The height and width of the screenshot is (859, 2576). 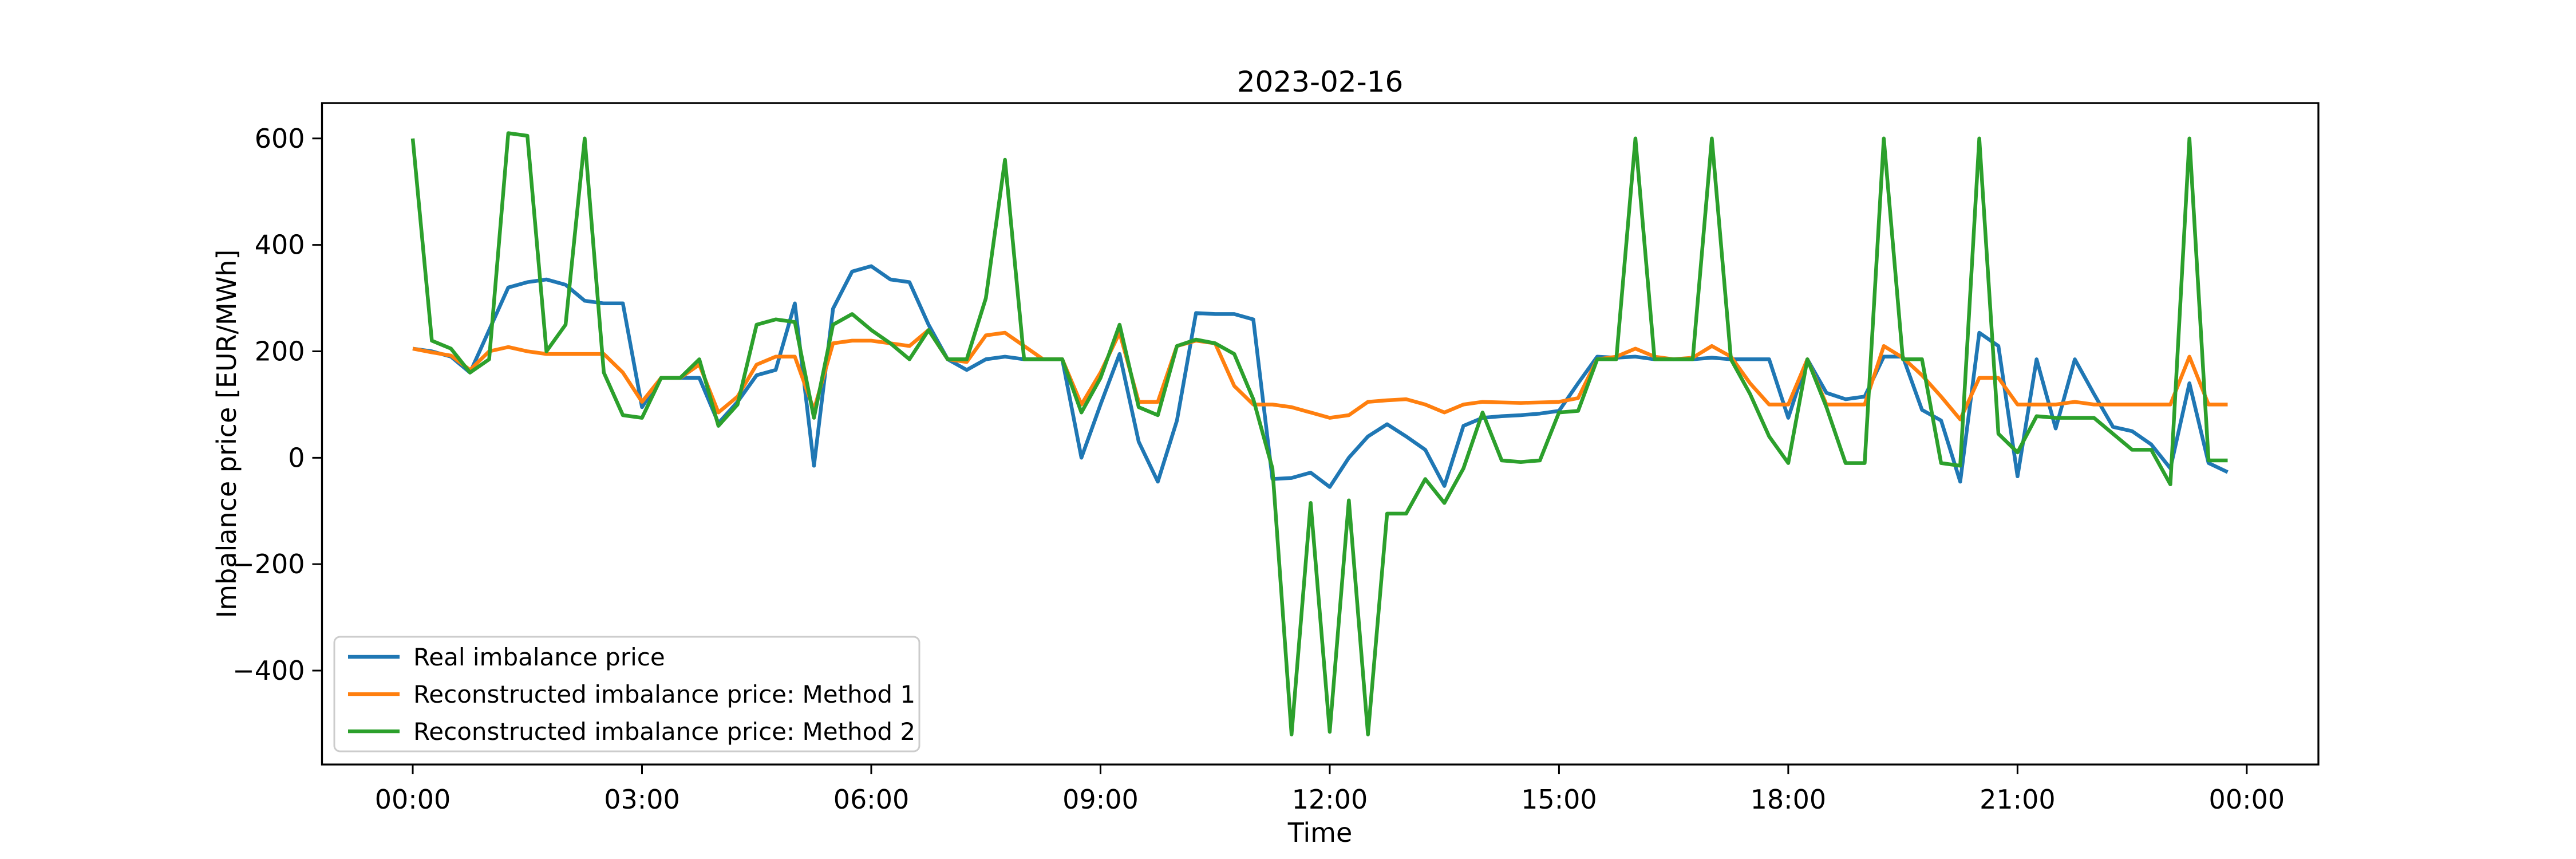 I want to click on x-axis-label: Time, so click(x=1320, y=832).